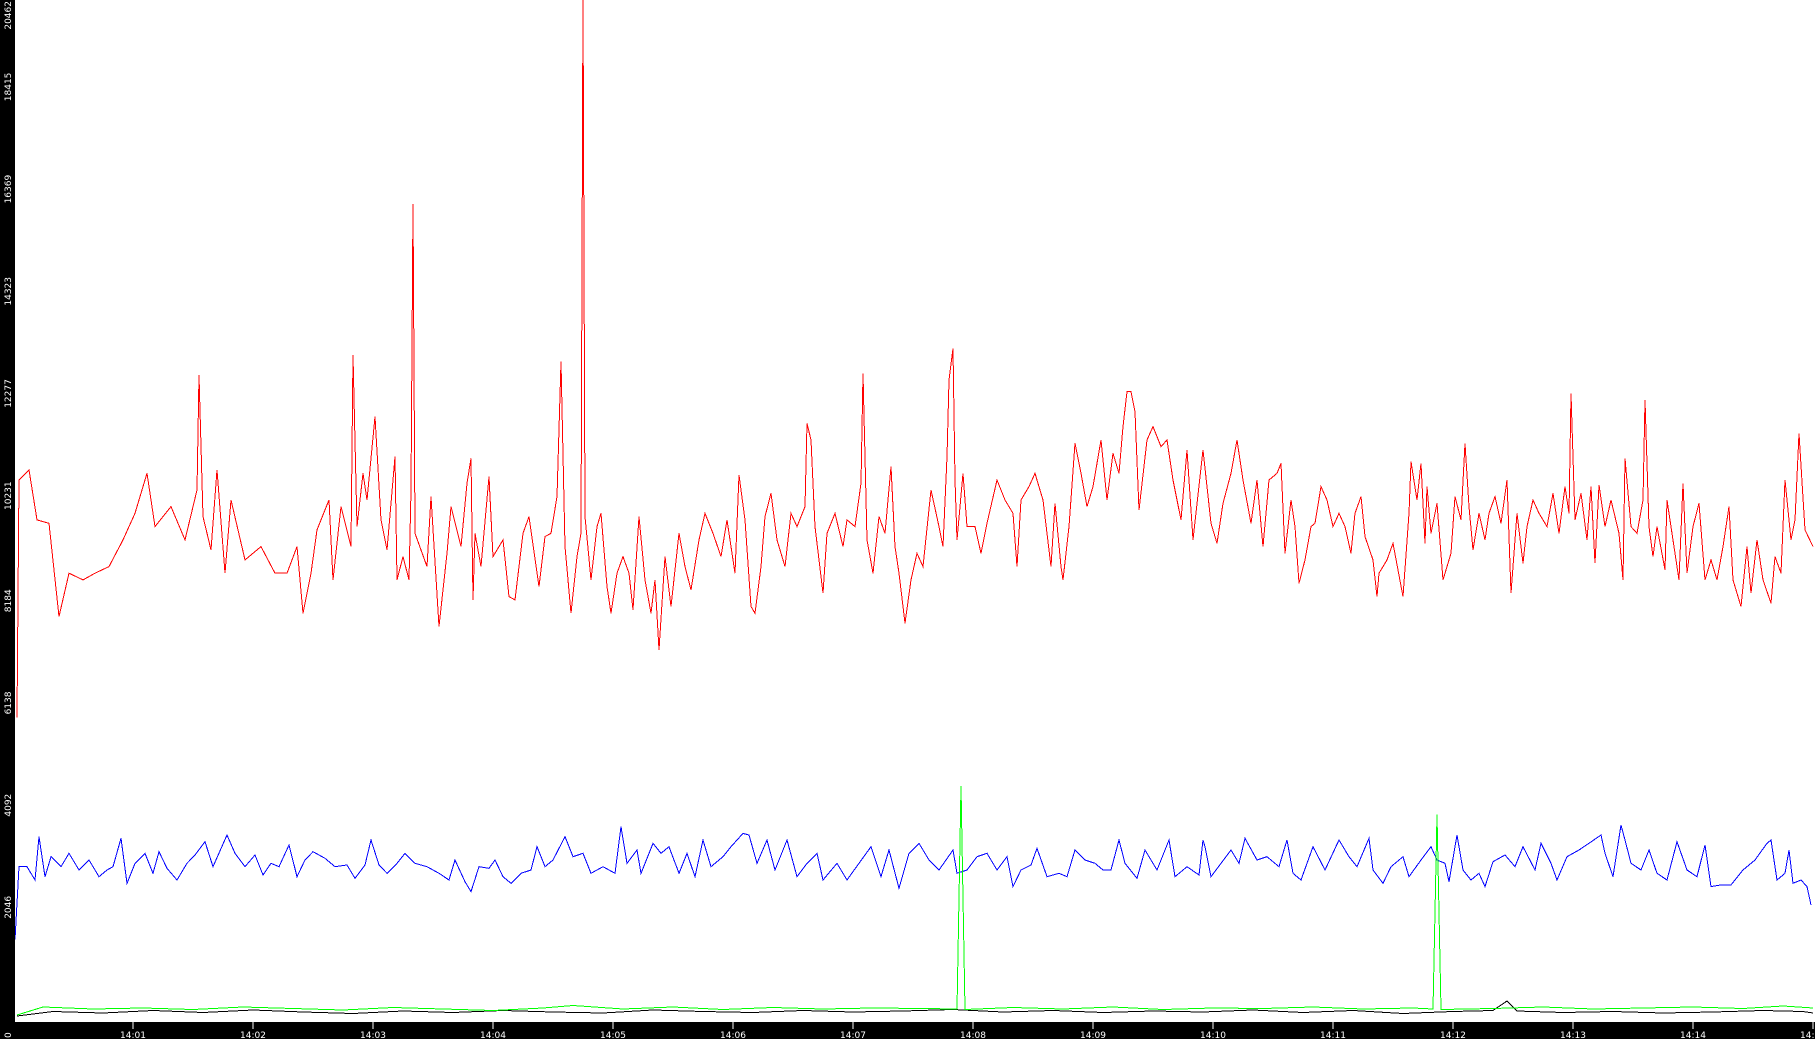  What do you see at coordinates (9, 189) in the screenshot?
I see `y-tick-label: 16369` at bounding box center [9, 189].